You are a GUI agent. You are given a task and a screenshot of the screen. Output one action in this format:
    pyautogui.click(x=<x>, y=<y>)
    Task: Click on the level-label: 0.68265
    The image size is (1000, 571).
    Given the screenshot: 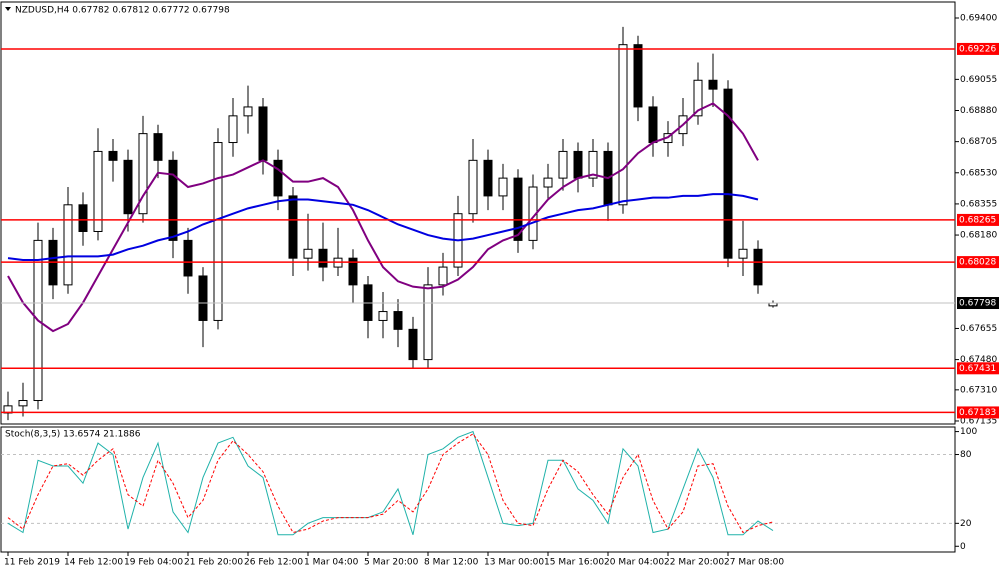 What is the action you would take?
    pyautogui.click(x=977, y=220)
    